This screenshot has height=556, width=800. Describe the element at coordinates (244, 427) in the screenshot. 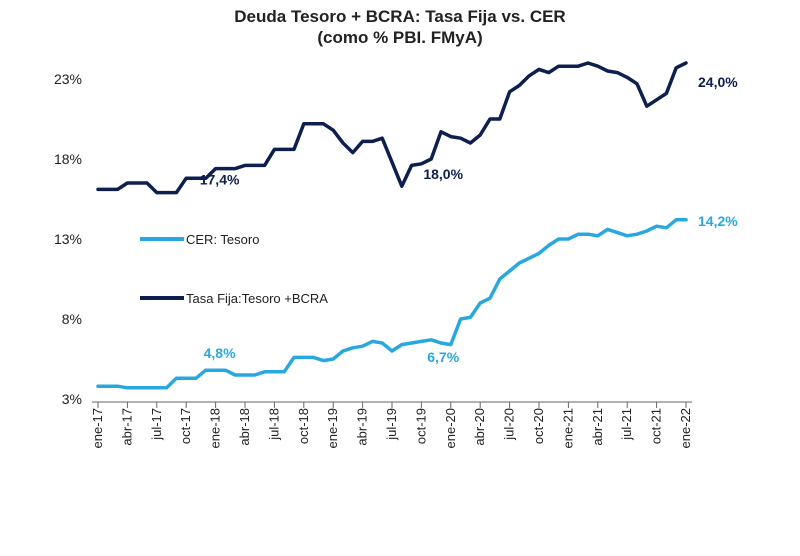

I see `x-tick-label: abr-18` at that location.